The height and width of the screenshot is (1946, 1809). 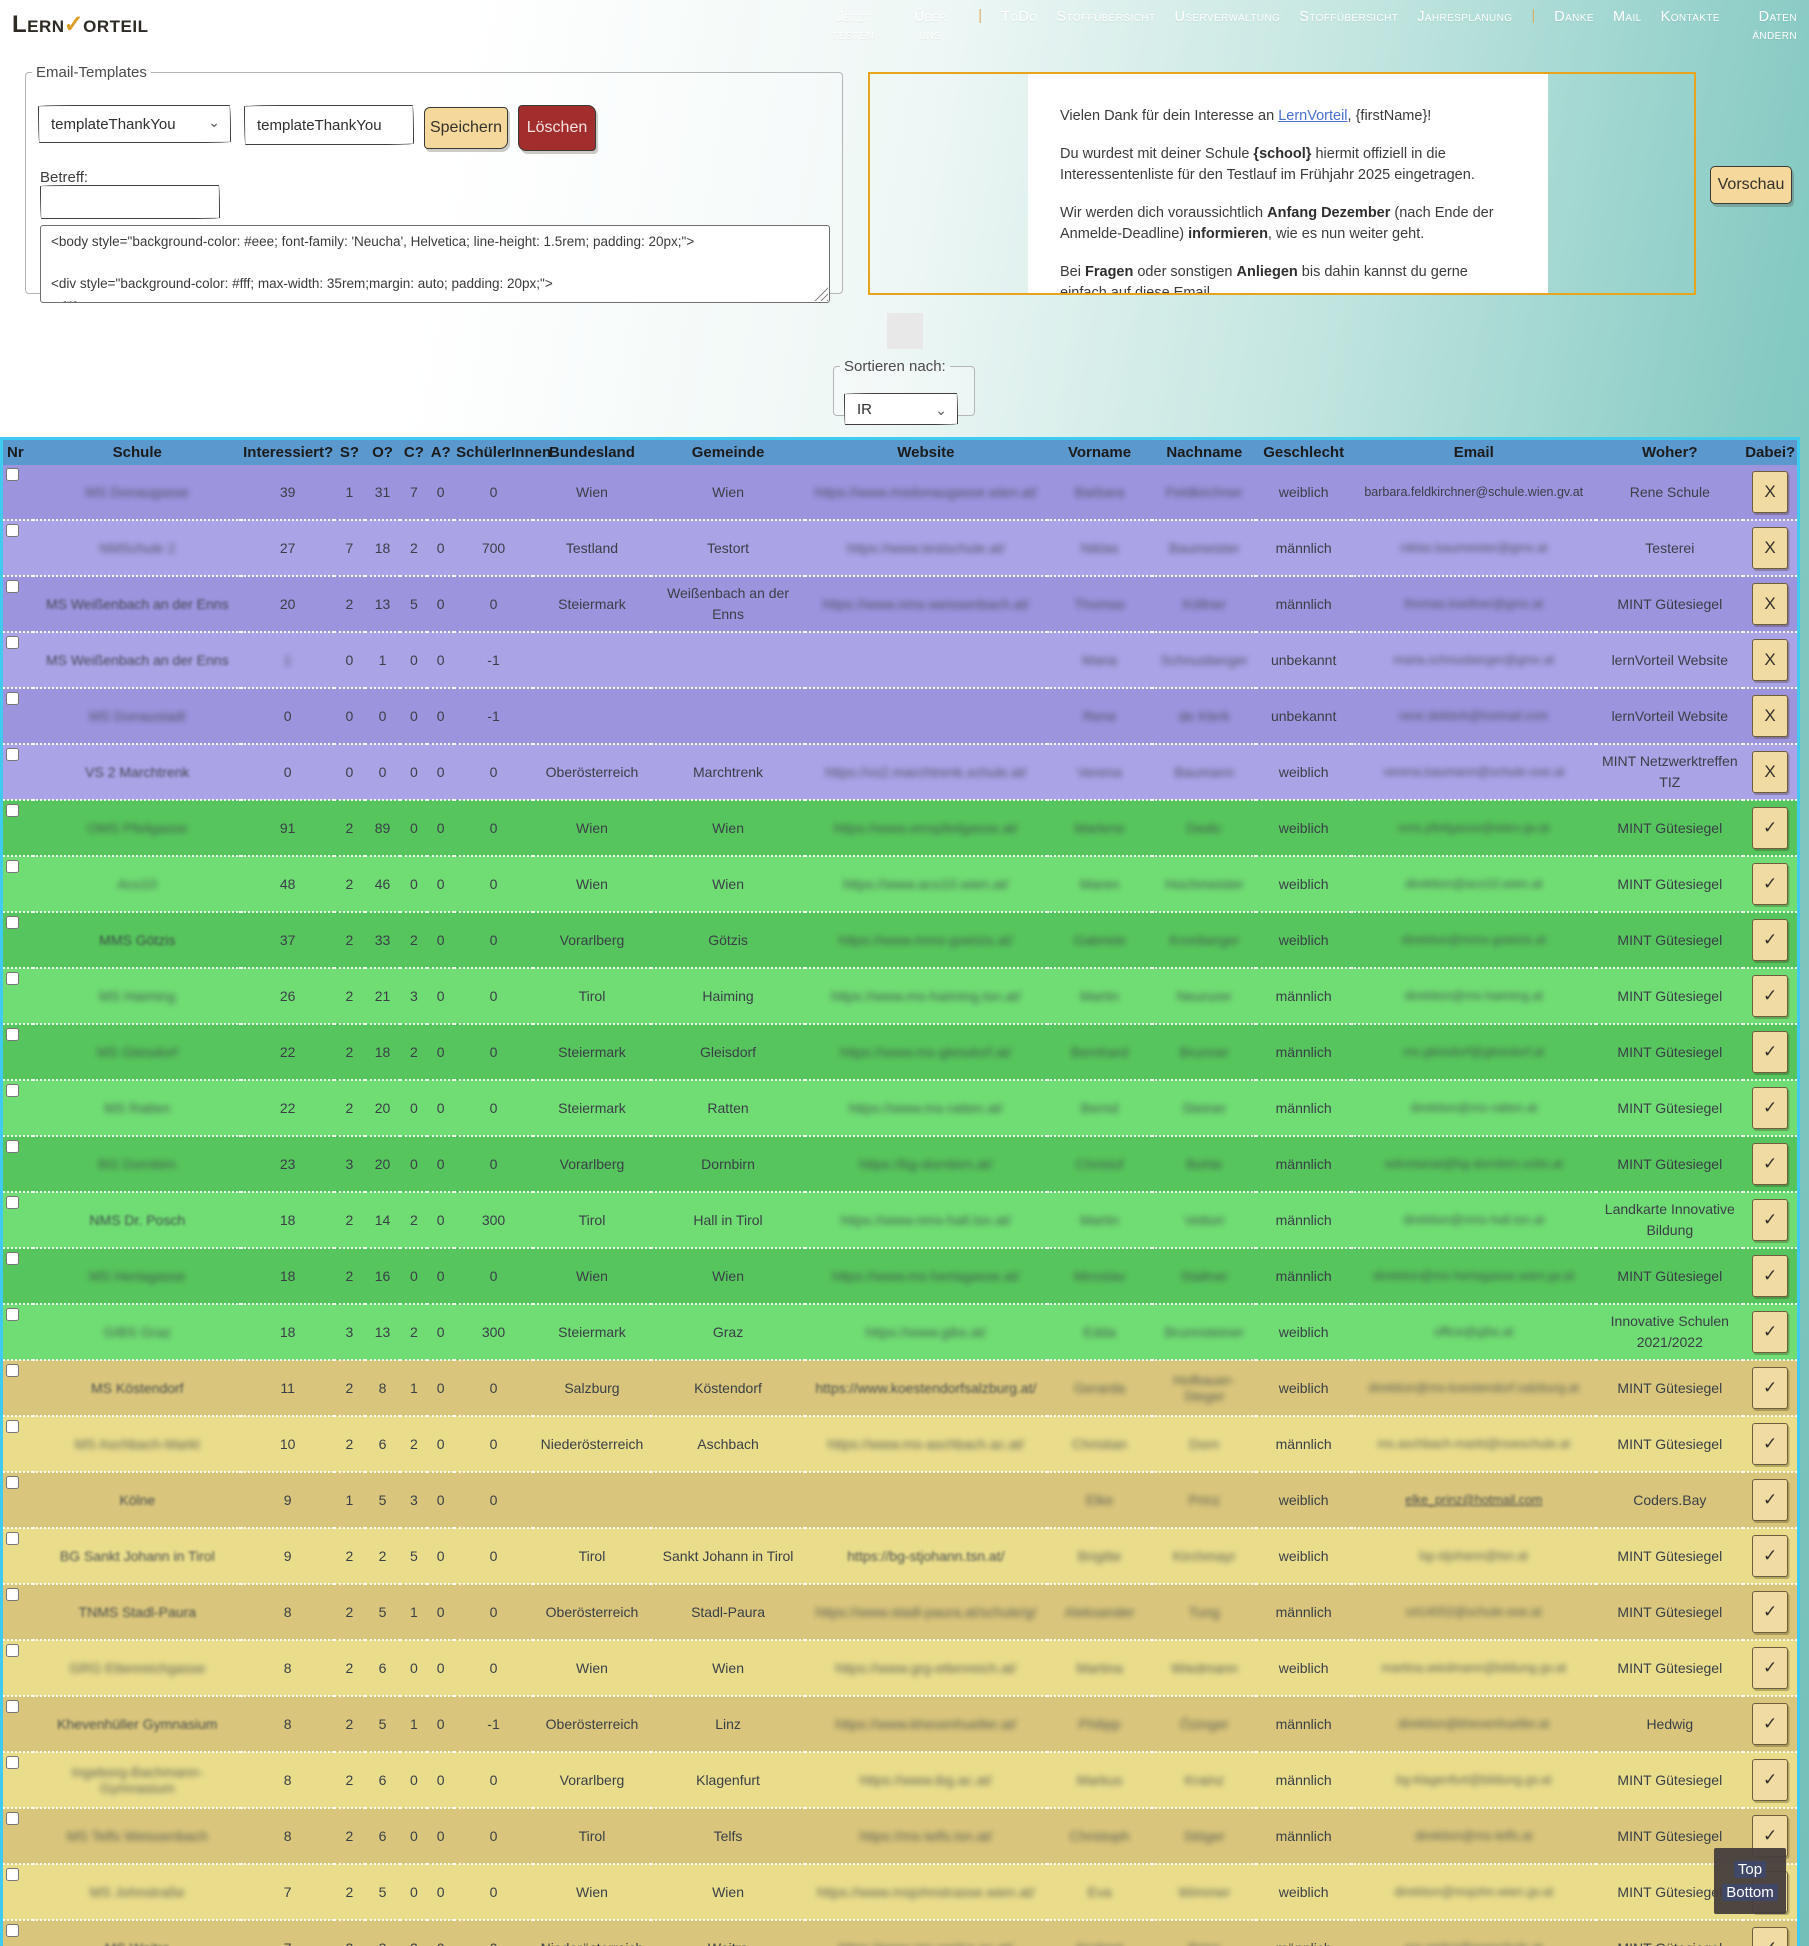 I want to click on cell-interessiert: 22, so click(x=288, y=1107).